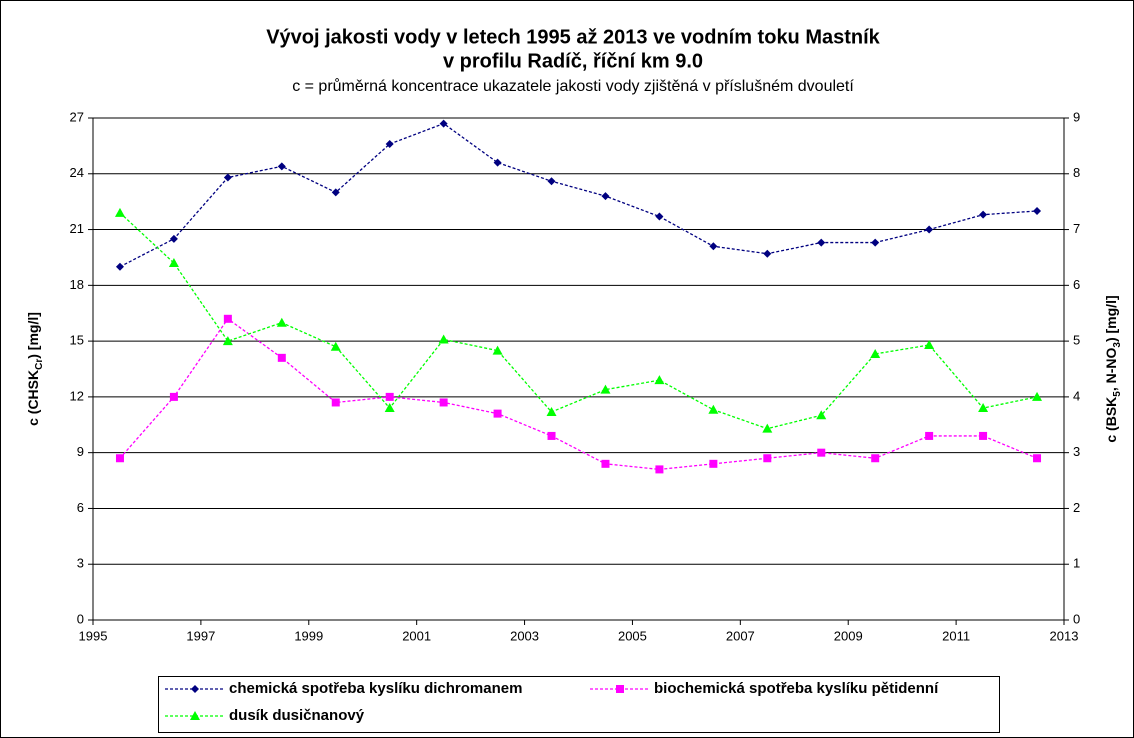  I want to click on y2-tick-label: 3, so click(1076, 451).